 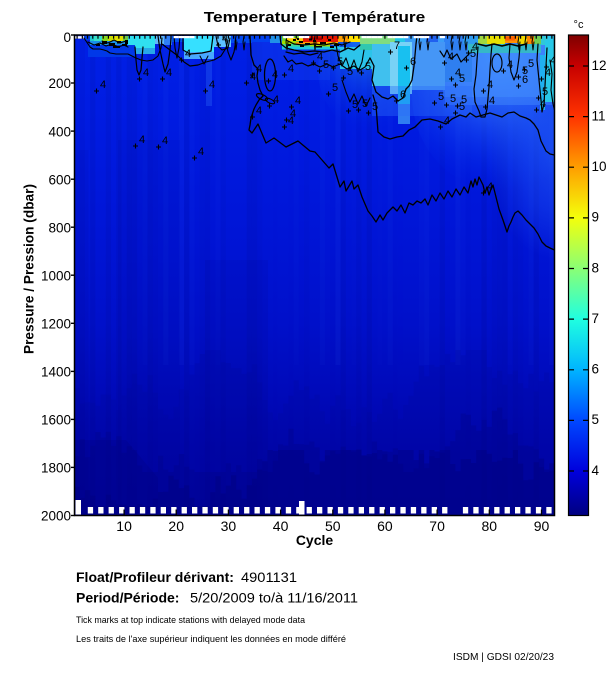 I want to click on svg-text: ISDM | GDSI 02/20/23, so click(x=503, y=657).